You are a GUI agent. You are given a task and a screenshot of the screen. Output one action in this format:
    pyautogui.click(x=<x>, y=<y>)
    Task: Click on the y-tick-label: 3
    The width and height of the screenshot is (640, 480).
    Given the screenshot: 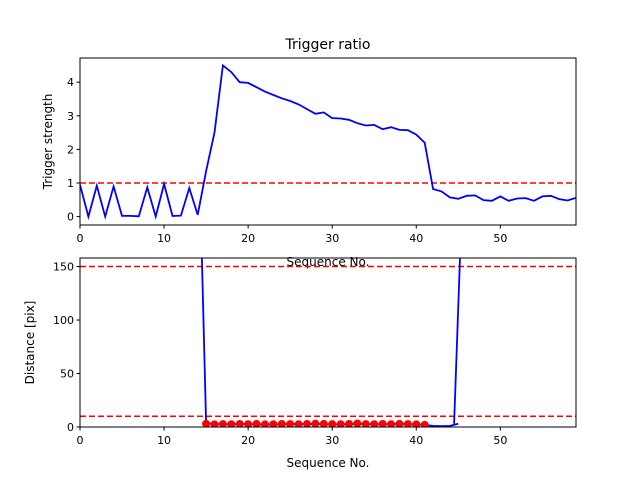 What is the action you would take?
    pyautogui.click(x=70, y=116)
    